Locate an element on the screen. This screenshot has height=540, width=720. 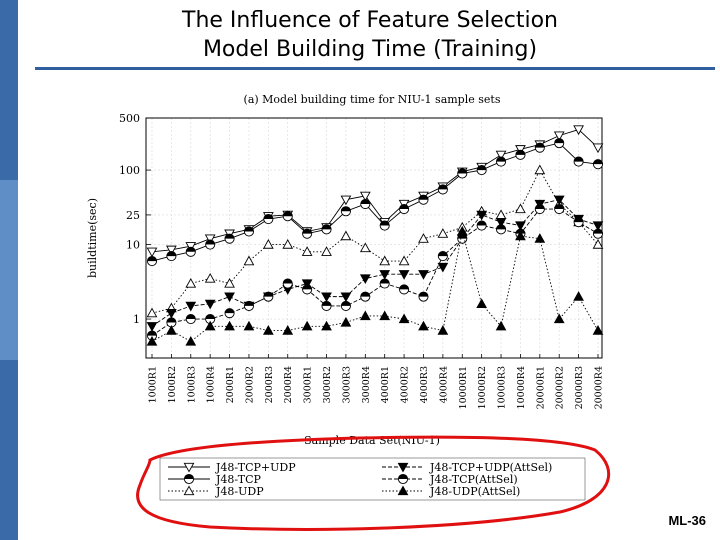
legend-entry: J48-TCP is located at coordinates (214, 479).